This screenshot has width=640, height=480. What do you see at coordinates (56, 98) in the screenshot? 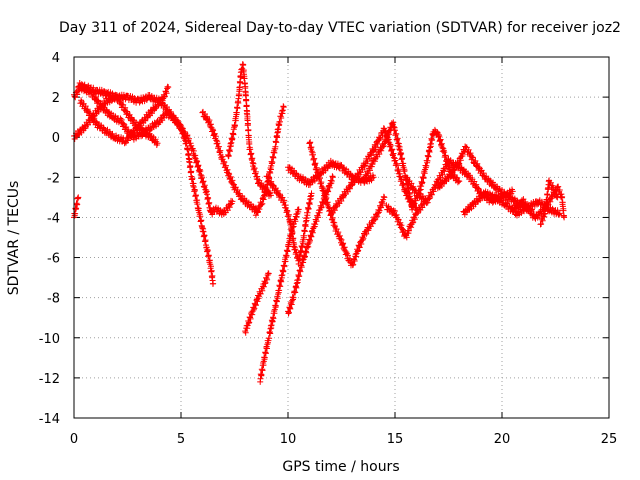
I see `y-tick-label: 2` at bounding box center [56, 98].